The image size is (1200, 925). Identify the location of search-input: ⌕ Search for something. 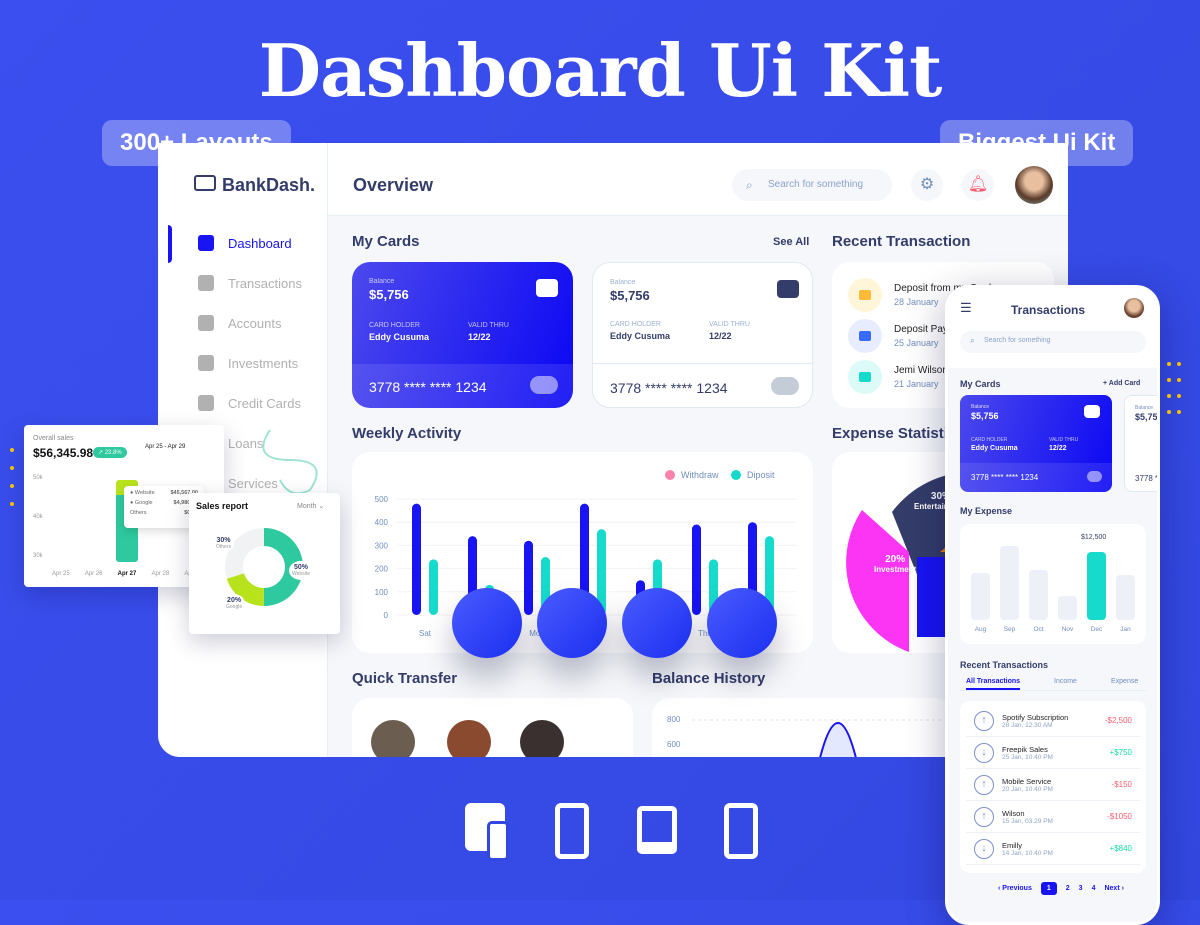
(812, 185).